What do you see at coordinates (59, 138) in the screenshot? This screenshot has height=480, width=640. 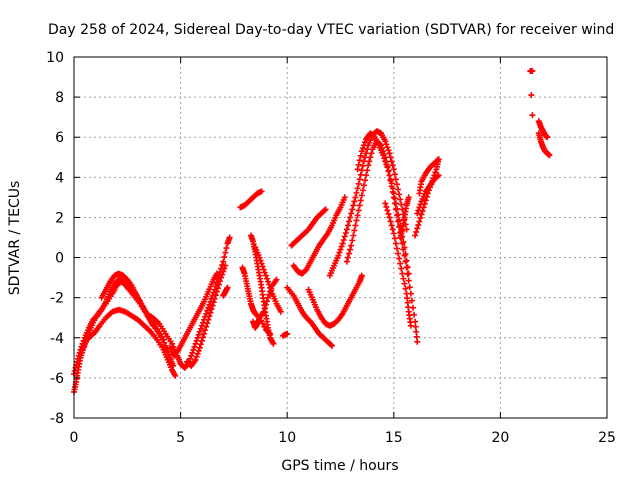 I see `y-tick-label: 6` at bounding box center [59, 138].